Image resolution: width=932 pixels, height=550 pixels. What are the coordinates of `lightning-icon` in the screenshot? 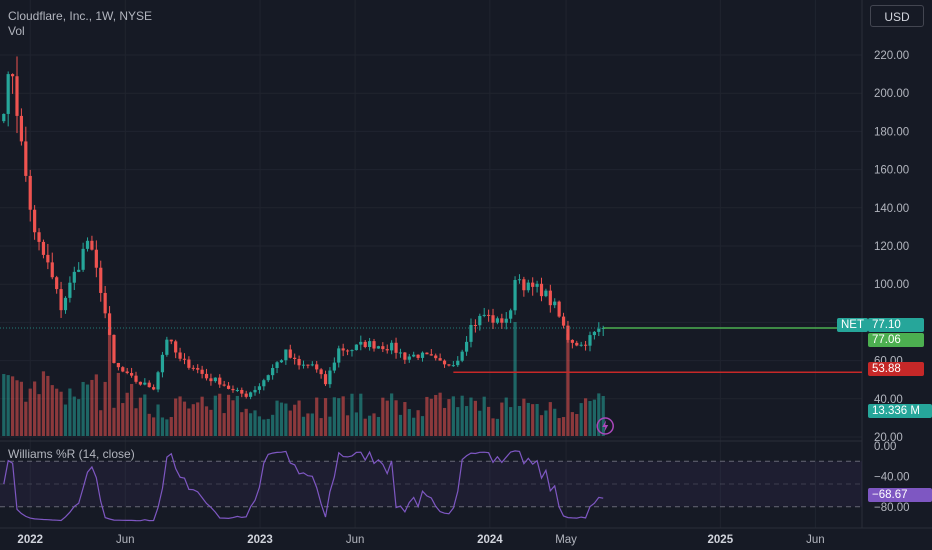 It's located at (605, 426).